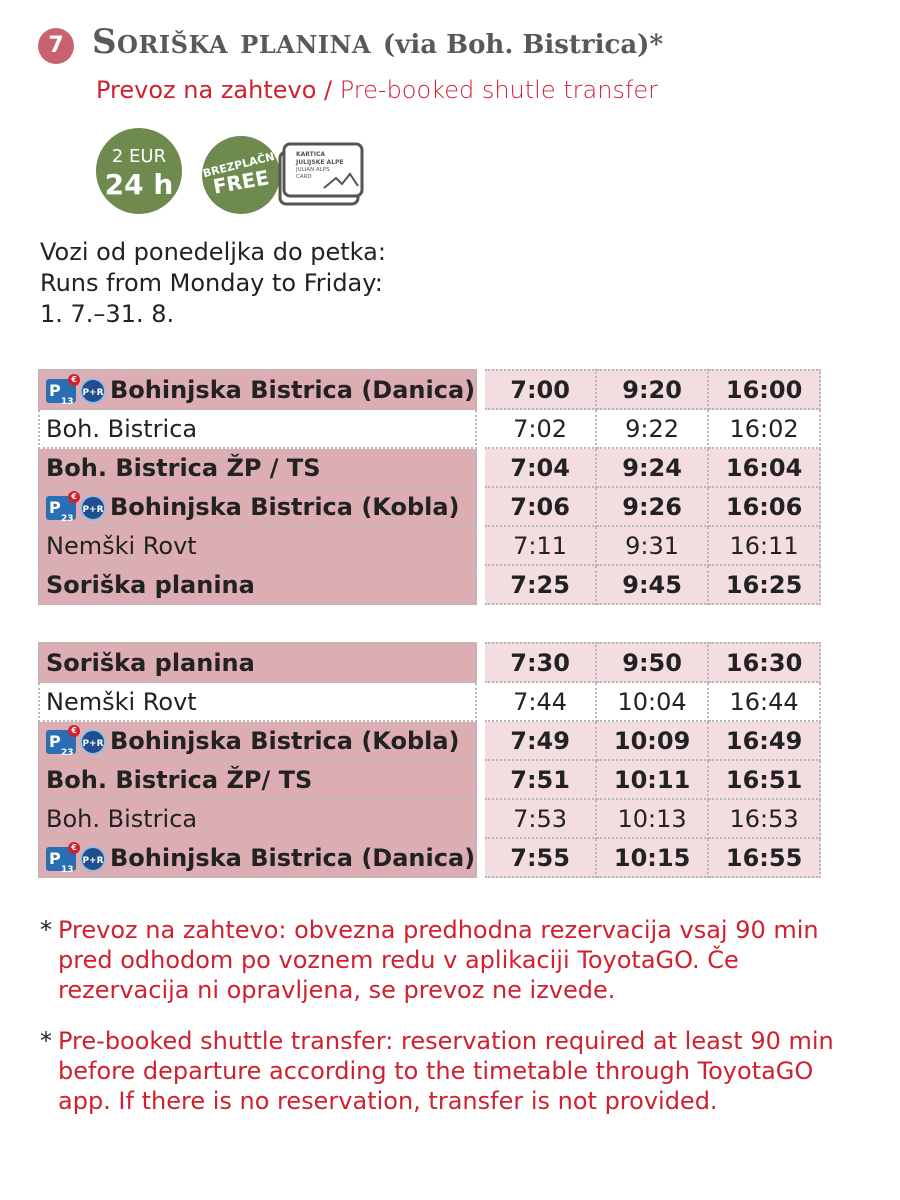 The height and width of the screenshot is (1200, 900). What do you see at coordinates (765, 819) in the screenshot?
I see `departure-time: 16:53` at bounding box center [765, 819].